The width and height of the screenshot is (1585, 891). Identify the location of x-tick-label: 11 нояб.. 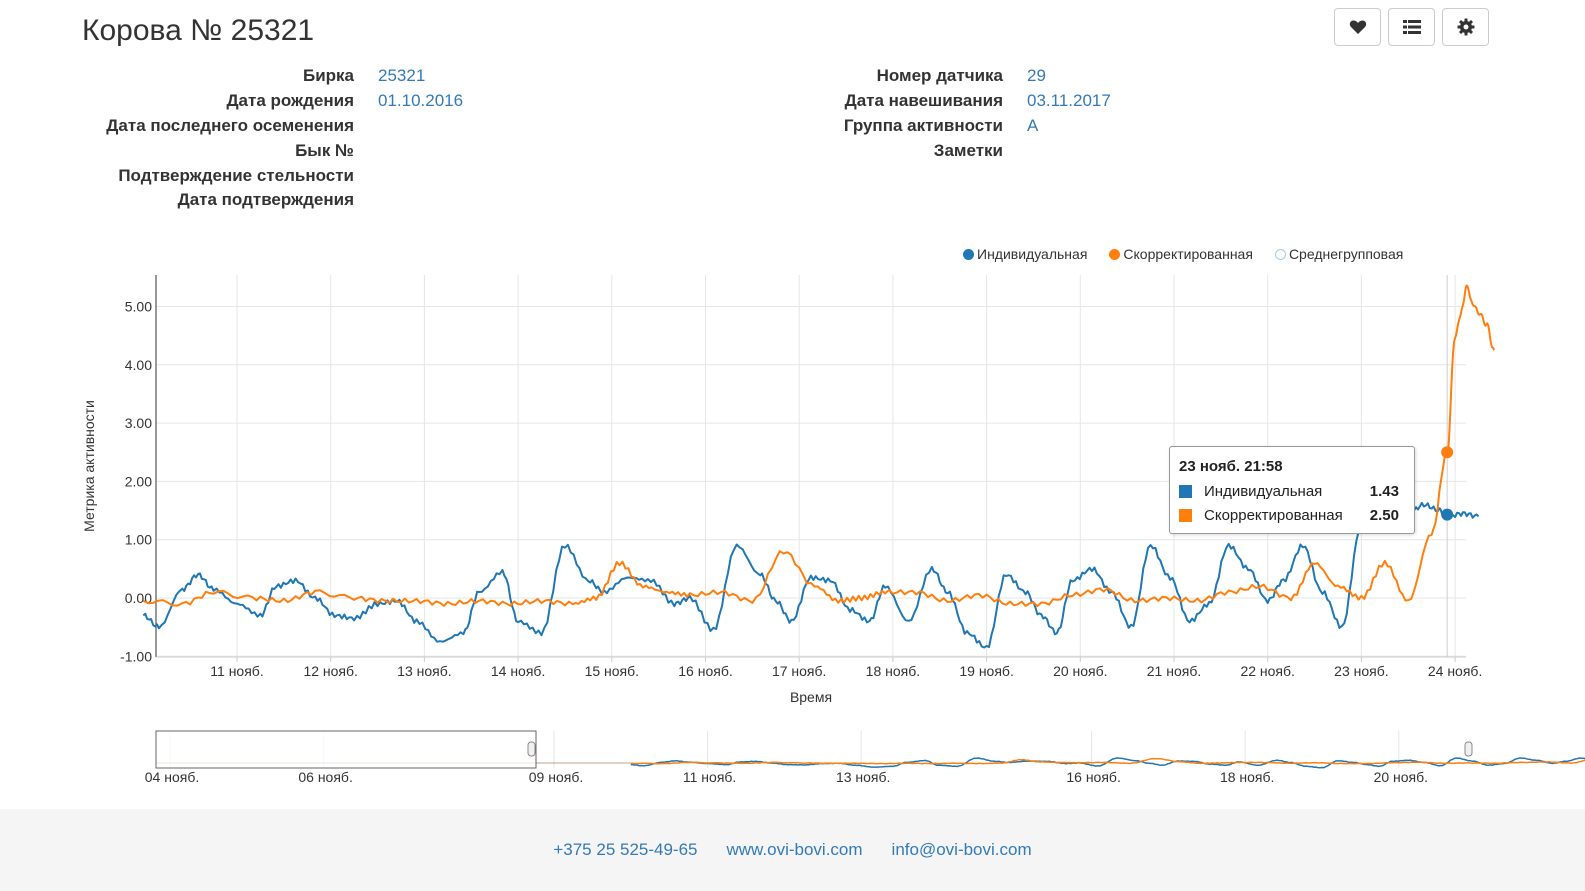
(236, 671).